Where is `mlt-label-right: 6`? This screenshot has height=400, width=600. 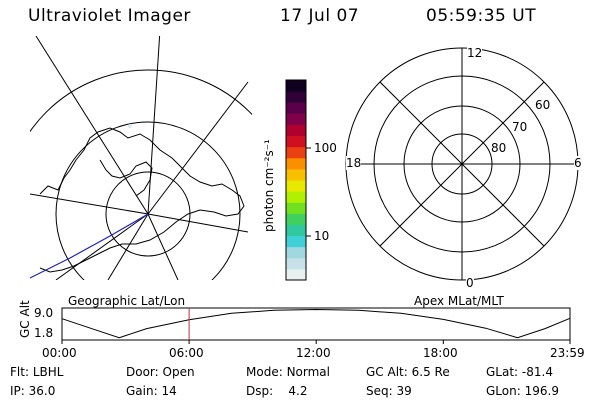 mlt-label-right: 6 is located at coordinates (578, 163).